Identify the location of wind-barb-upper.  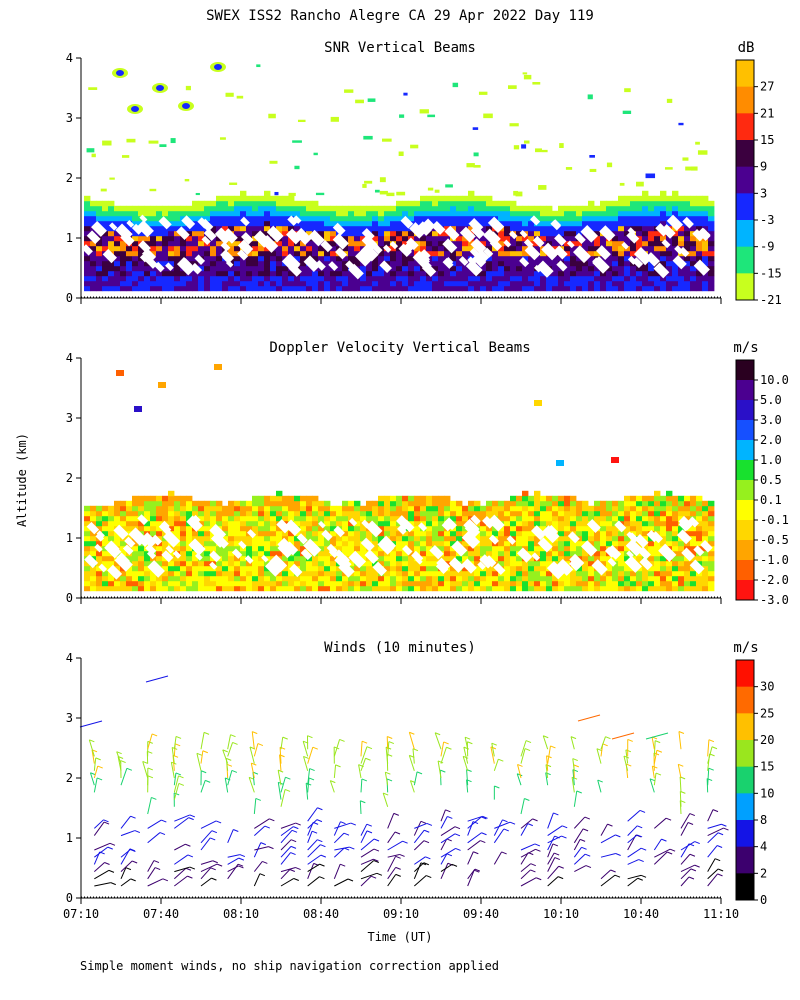
(589, 718).